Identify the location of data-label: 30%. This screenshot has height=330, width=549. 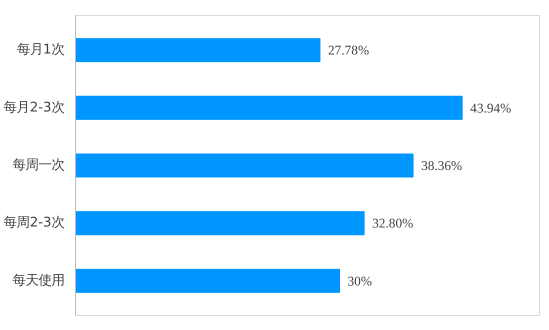
(359, 280).